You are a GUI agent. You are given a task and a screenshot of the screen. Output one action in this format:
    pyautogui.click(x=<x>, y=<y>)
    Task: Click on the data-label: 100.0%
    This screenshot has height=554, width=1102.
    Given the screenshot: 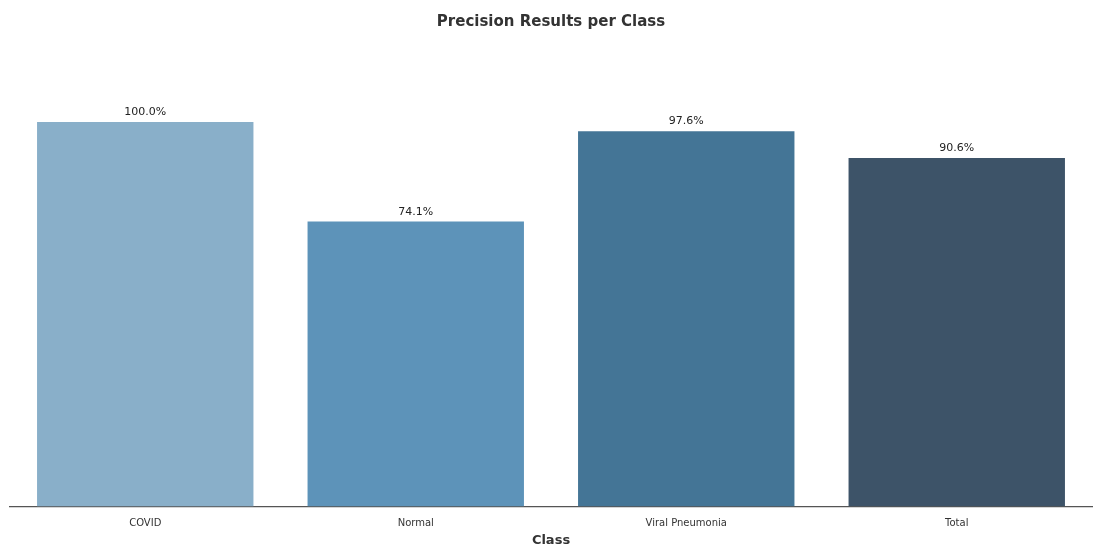 What is the action you would take?
    pyautogui.click(x=145, y=112)
    